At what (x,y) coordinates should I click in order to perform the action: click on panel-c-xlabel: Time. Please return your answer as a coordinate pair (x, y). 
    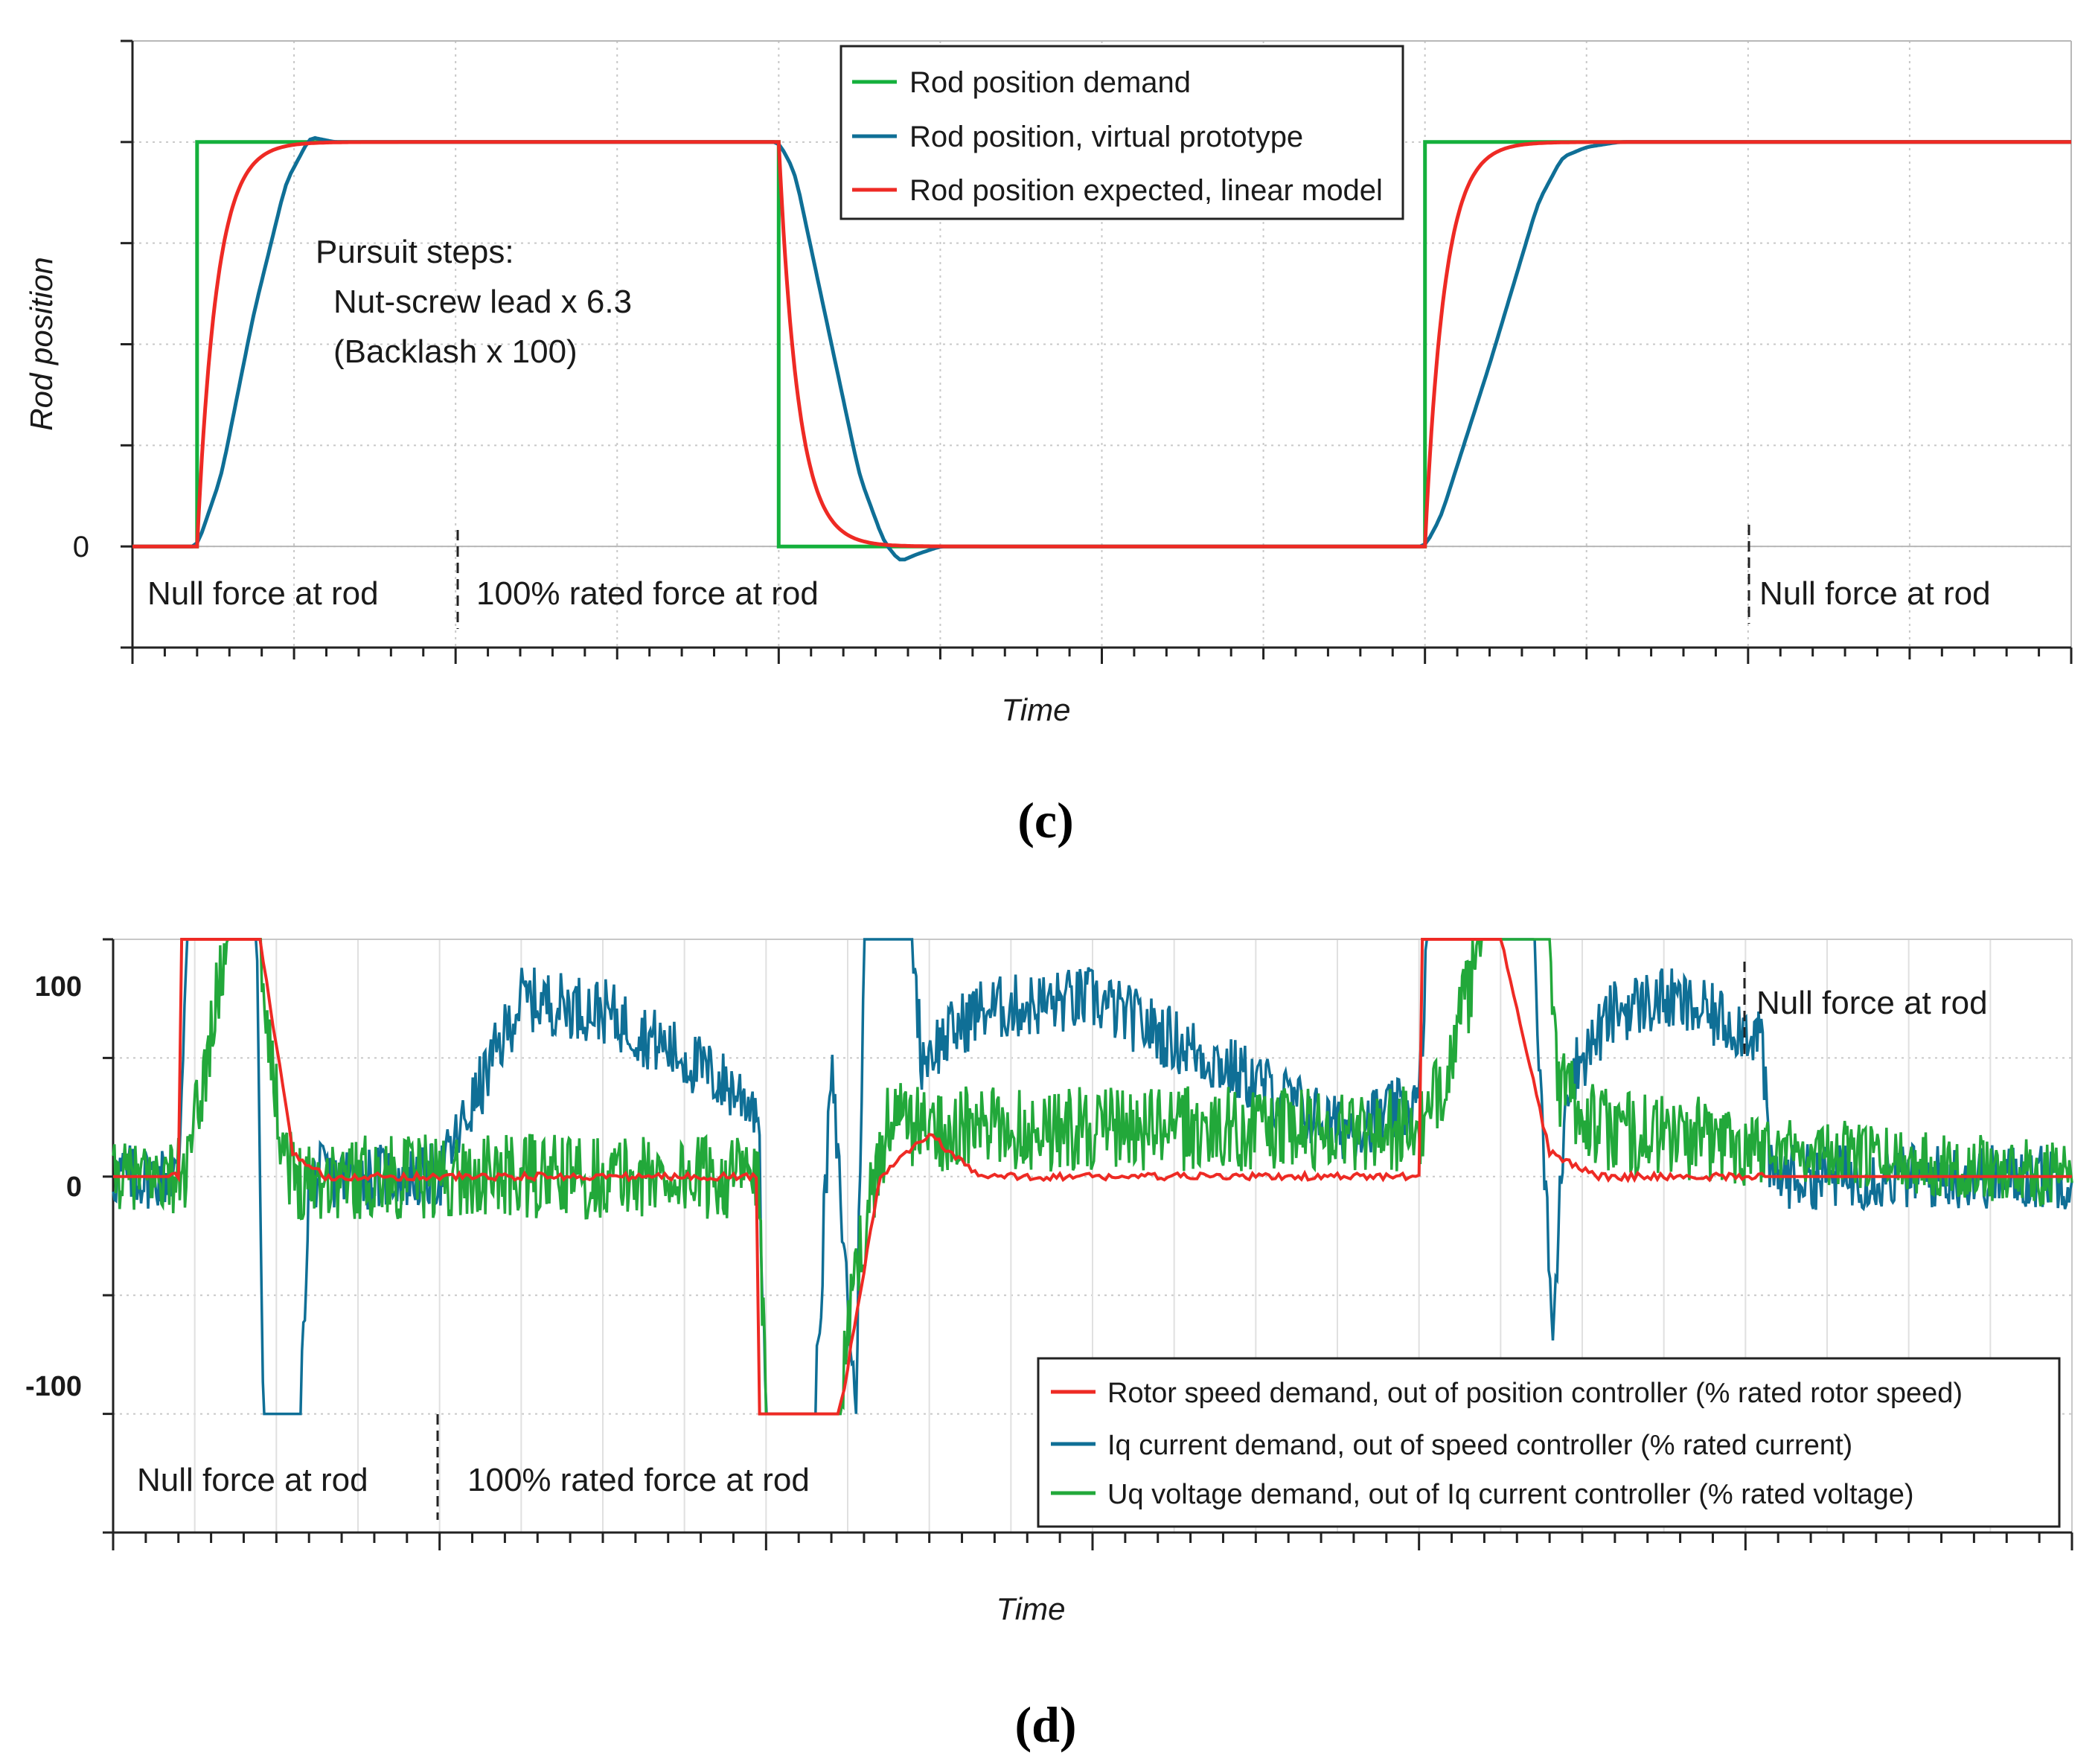
    Looking at the image, I should click on (1036, 709).